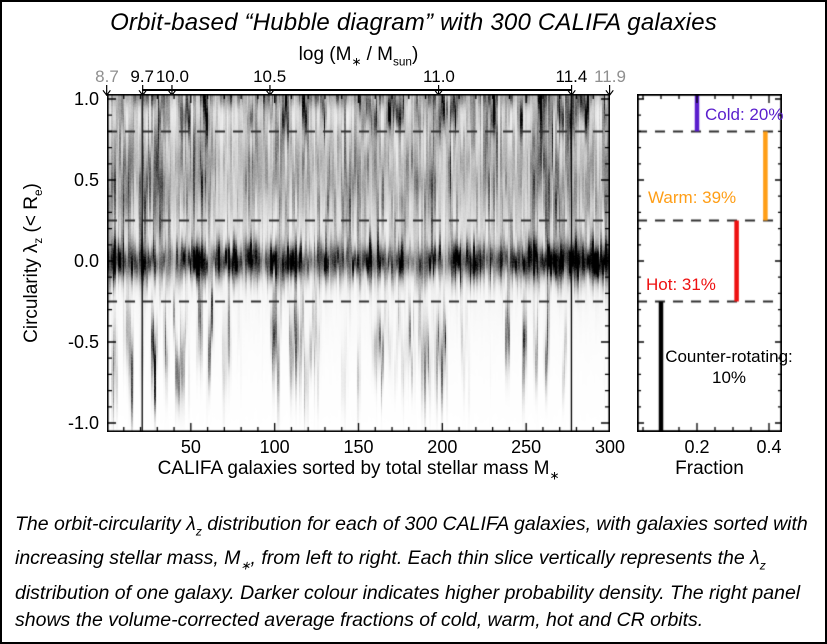 This screenshot has height=644, width=827. Describe the element at coordinates (105, 524) in the screenshot. I see `text-segment: The orbit-circularity λ` at that location.